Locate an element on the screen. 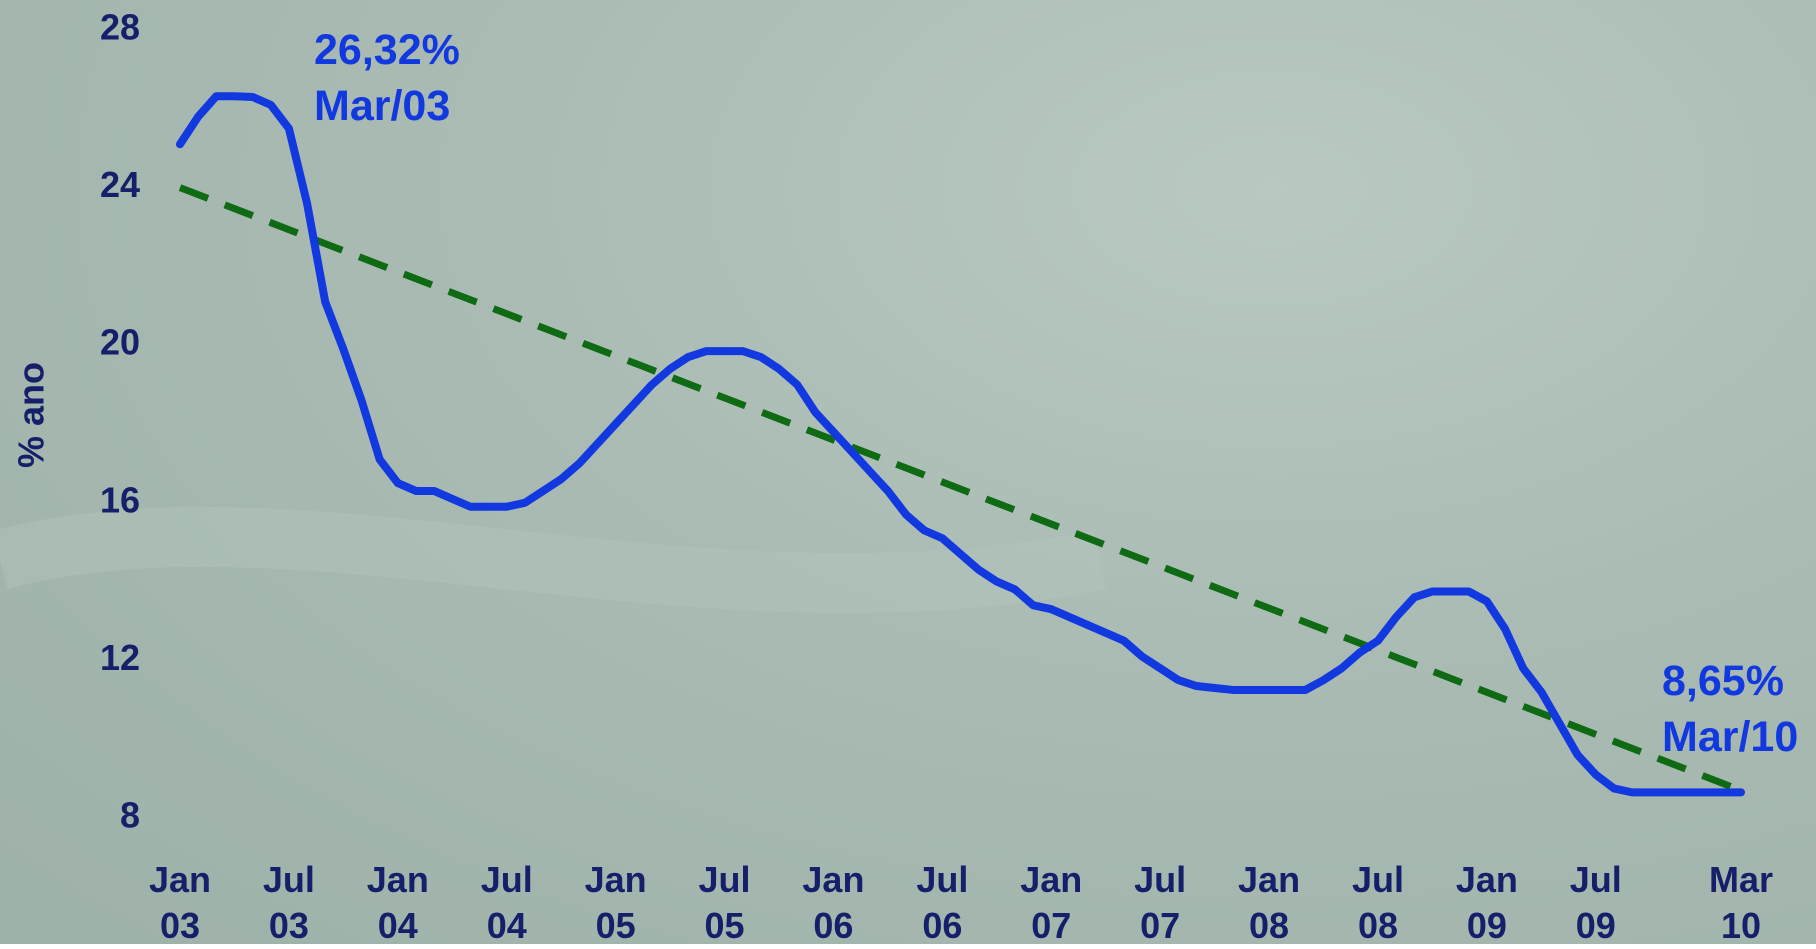  y-tick-label: 20 is located at coordinates (120, 342).